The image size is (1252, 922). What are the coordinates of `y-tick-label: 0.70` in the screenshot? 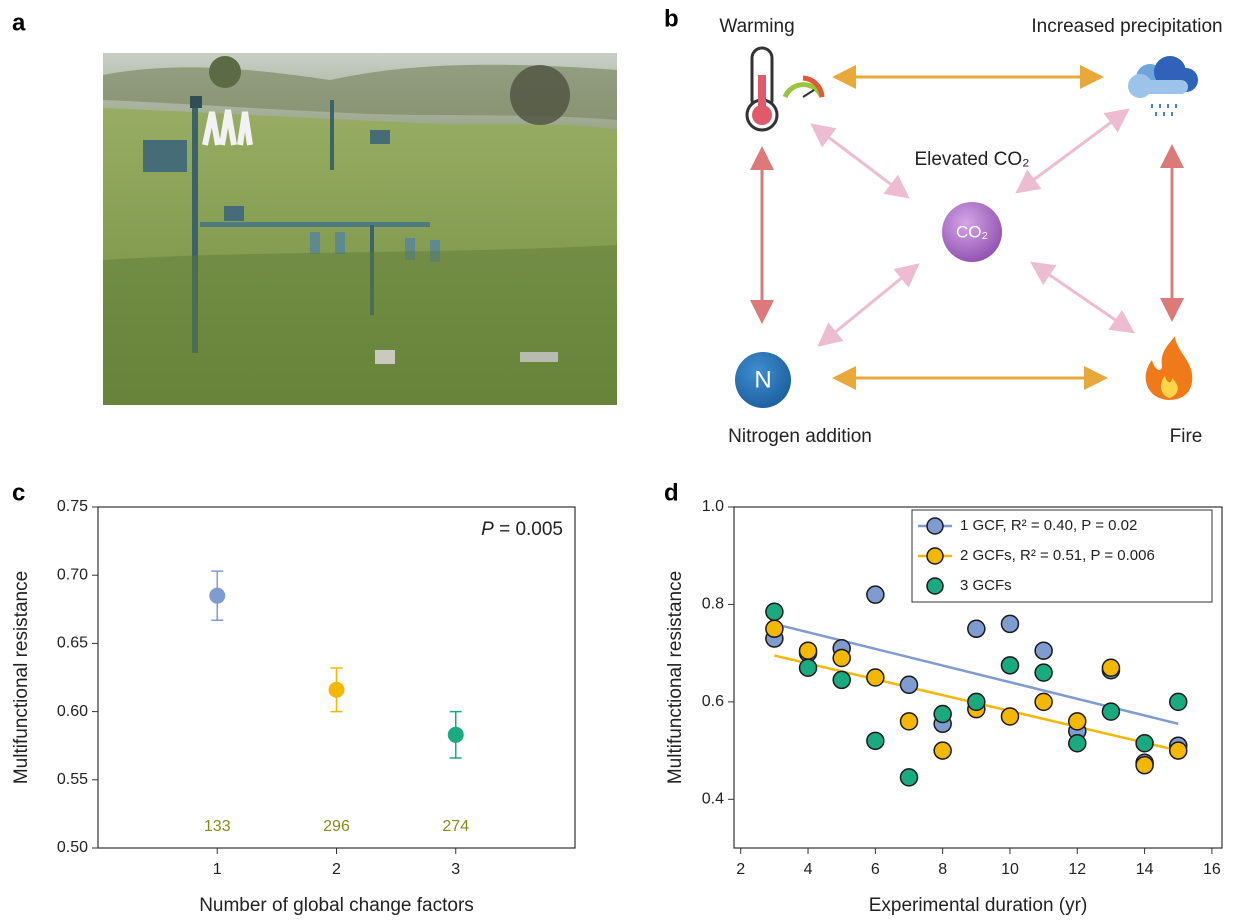 It's located at (72, 574).